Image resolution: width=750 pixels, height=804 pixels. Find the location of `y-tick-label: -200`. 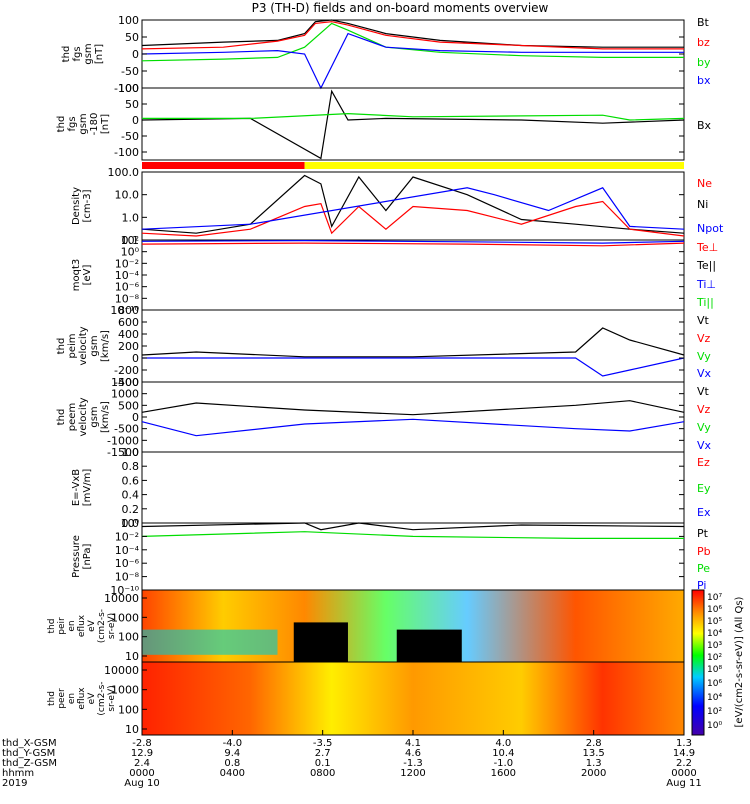

y-tick-label: -200 is located at coordinates (126, 370).